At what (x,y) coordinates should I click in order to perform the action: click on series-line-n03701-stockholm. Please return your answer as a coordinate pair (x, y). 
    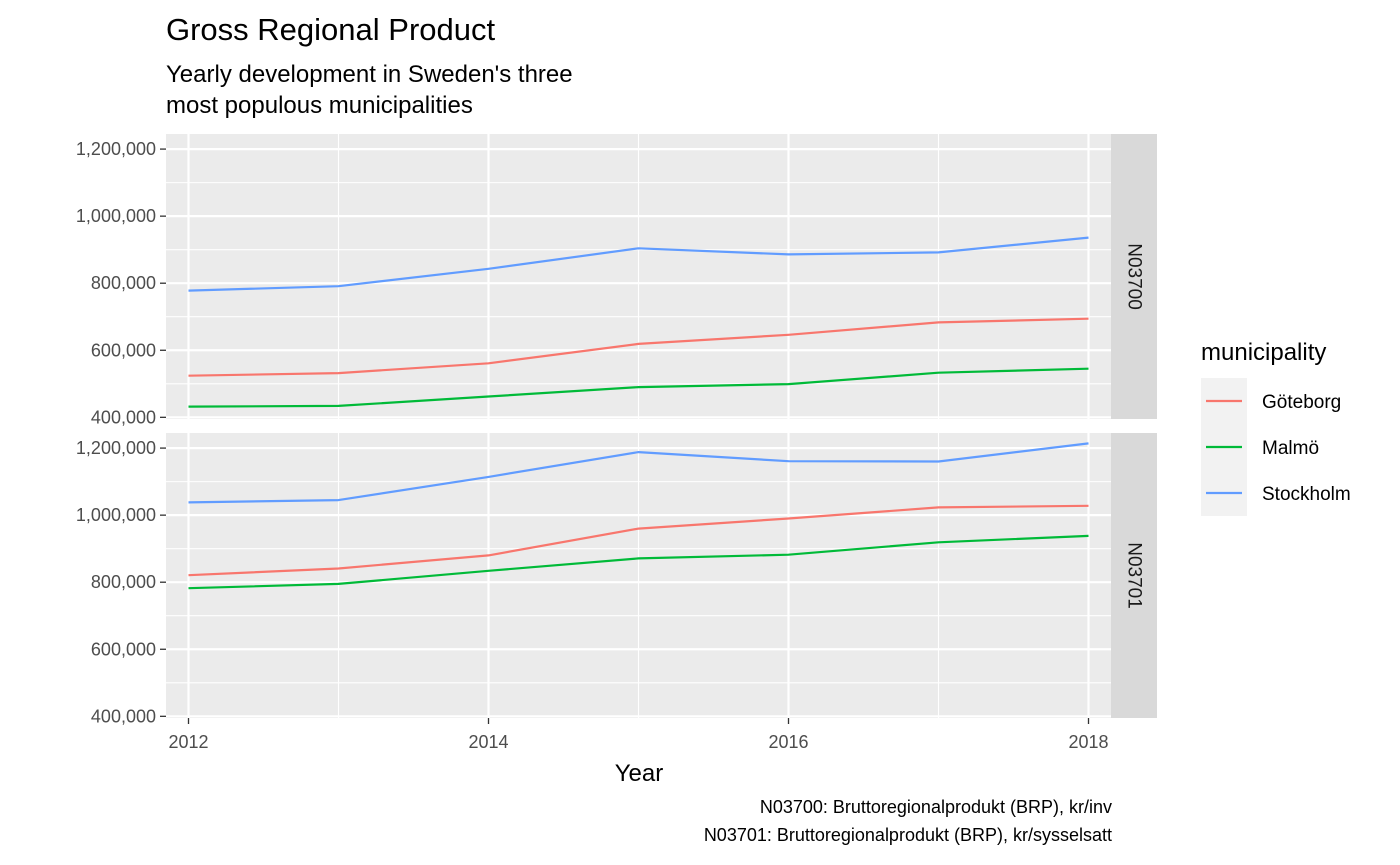
    Looking at the image, I should click on (638, 473).